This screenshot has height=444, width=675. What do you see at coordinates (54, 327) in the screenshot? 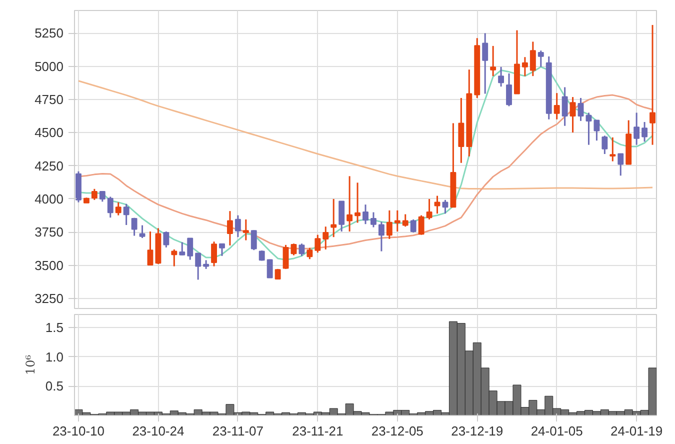
I see `y-tick-label: 1.5` at bounding box center [54, 327].